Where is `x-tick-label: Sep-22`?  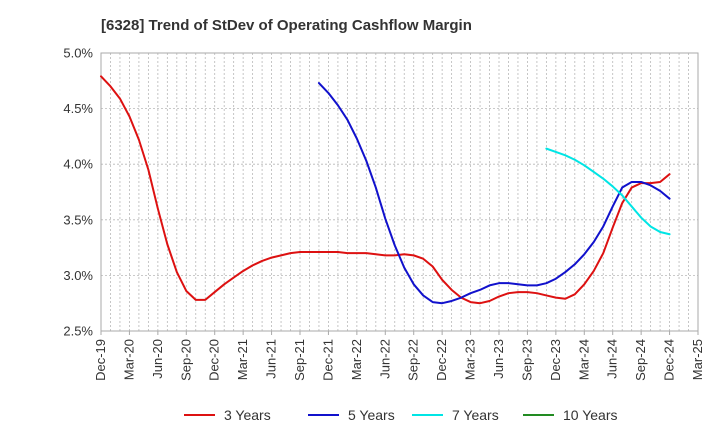
x-tick-label: Sep-22 is located at coordinates (413, 360).